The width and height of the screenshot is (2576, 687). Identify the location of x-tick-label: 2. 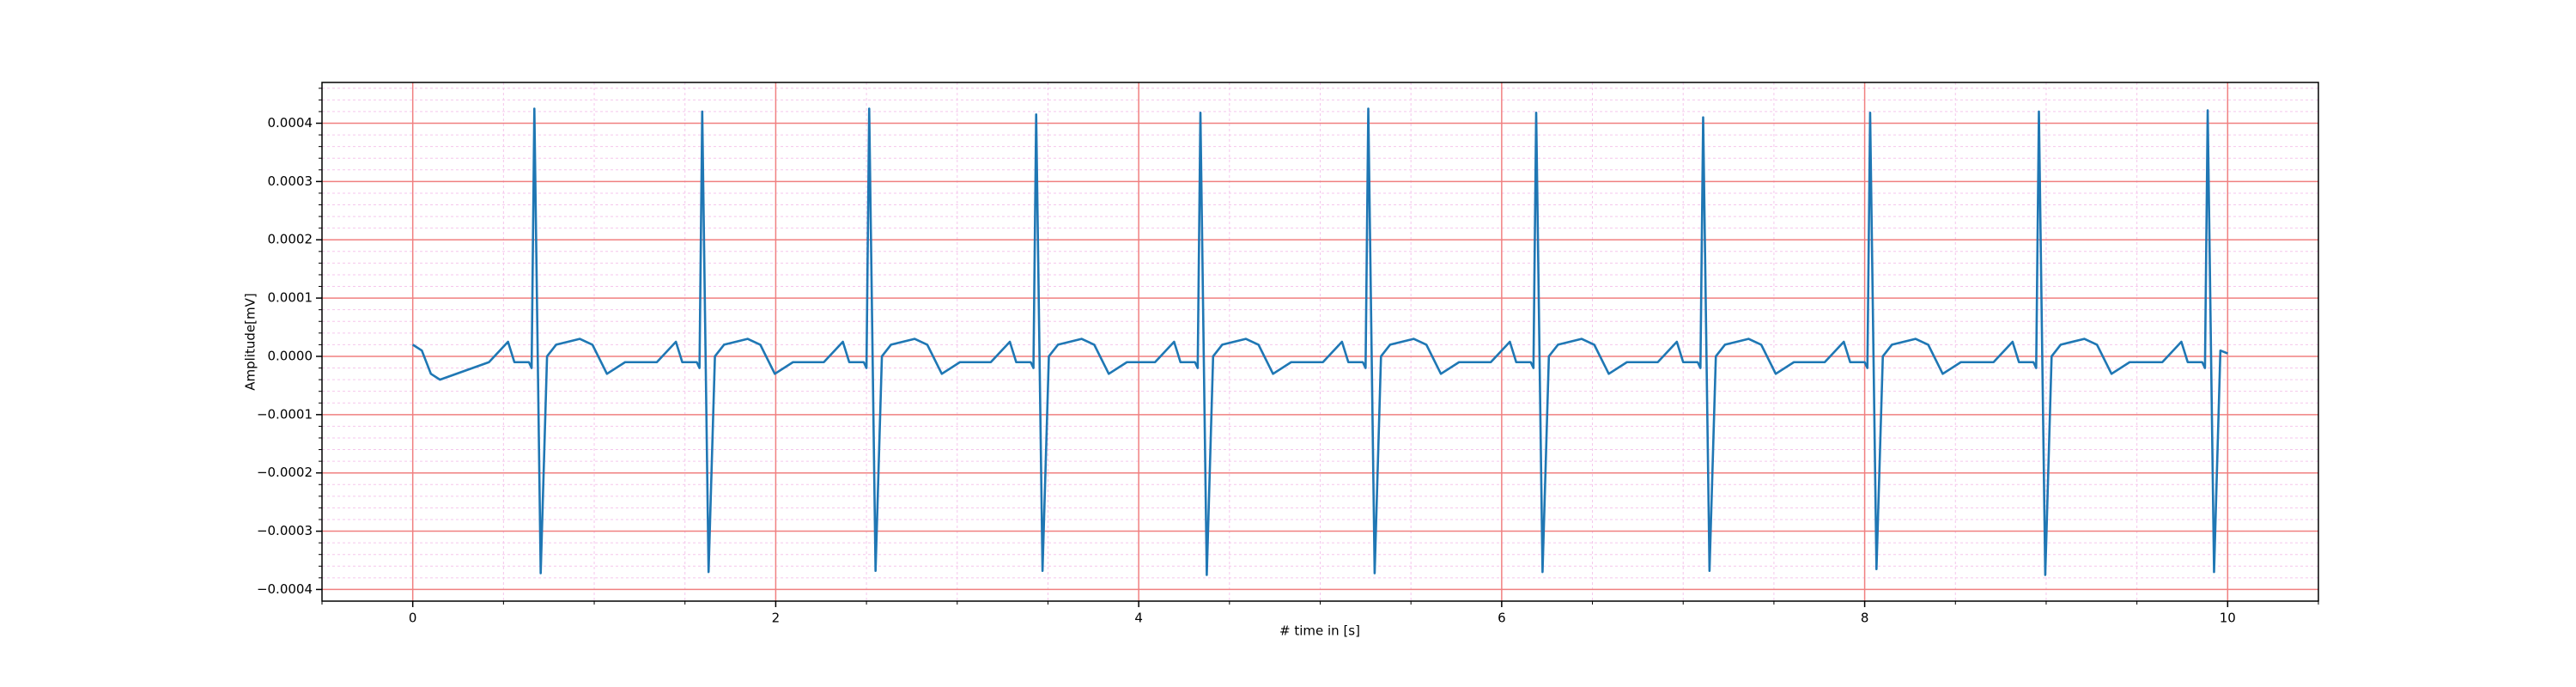
(777, 618).